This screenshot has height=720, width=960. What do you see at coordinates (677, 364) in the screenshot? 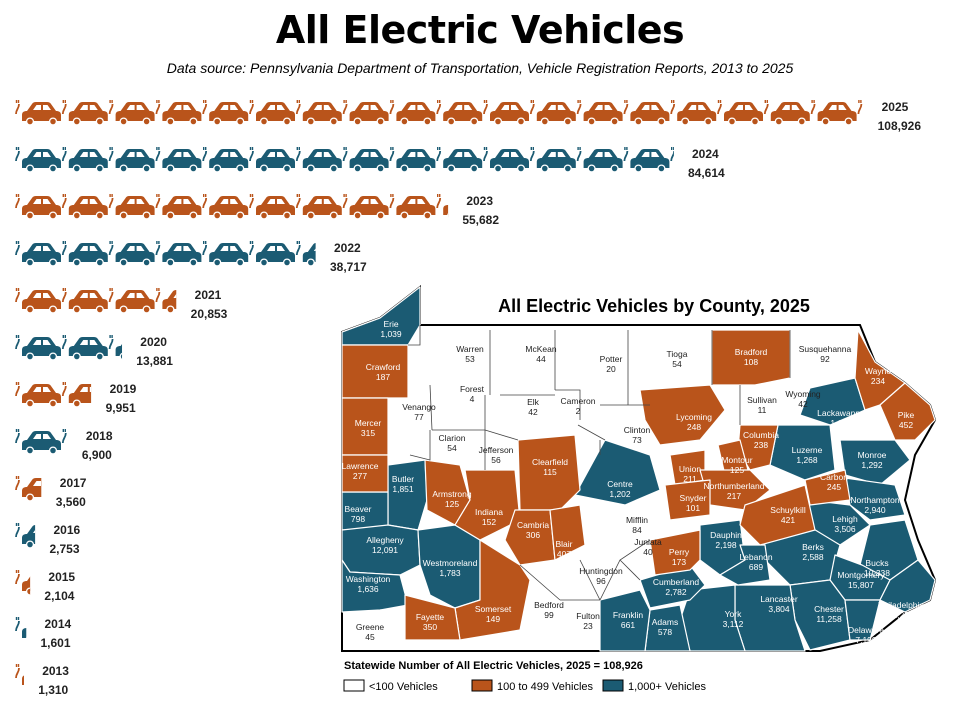
I see `svg-text: 54` at bounding box center [677, 364].